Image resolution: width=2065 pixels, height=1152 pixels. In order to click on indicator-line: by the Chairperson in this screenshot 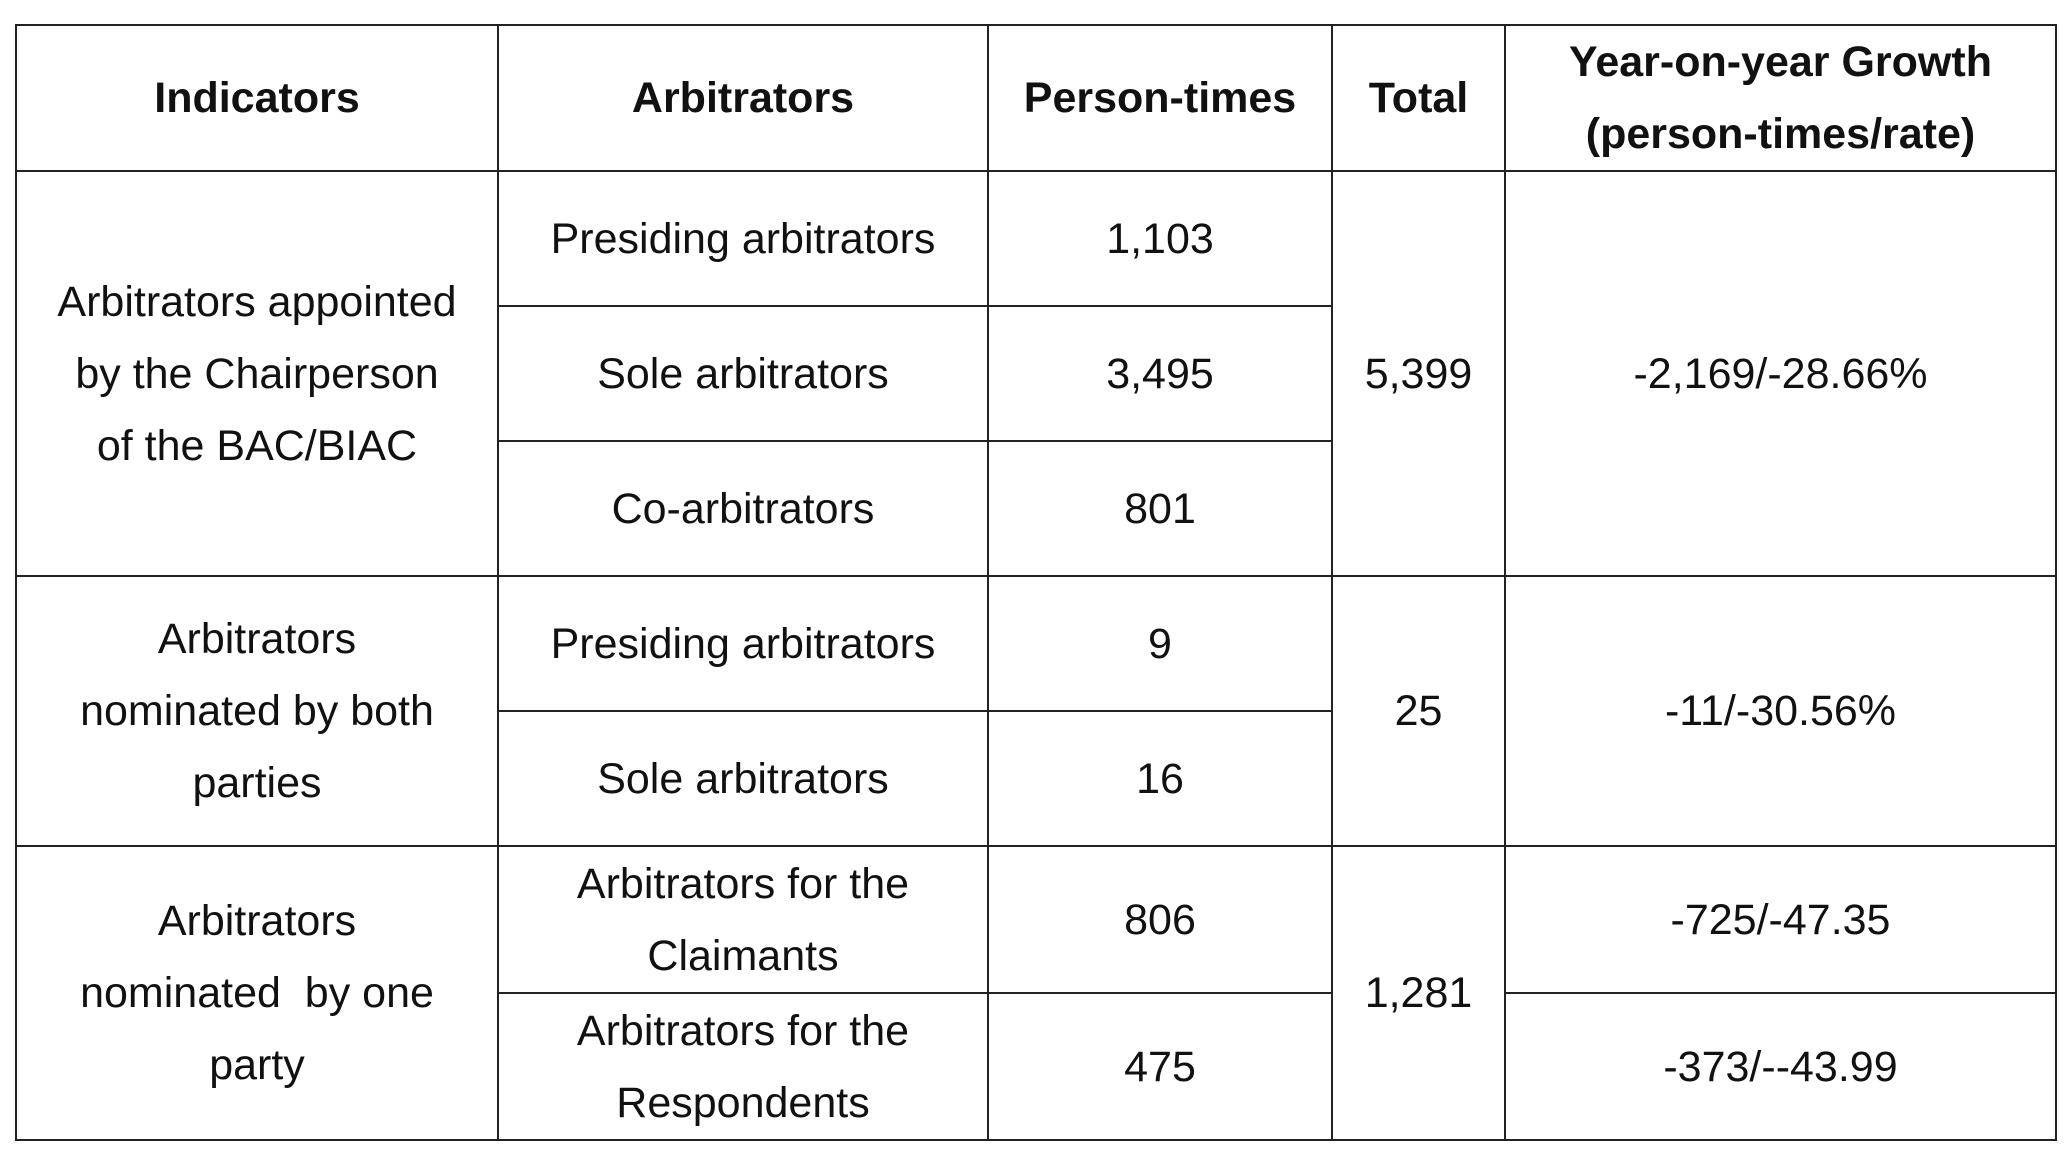, I will do `click(257, 373)`.